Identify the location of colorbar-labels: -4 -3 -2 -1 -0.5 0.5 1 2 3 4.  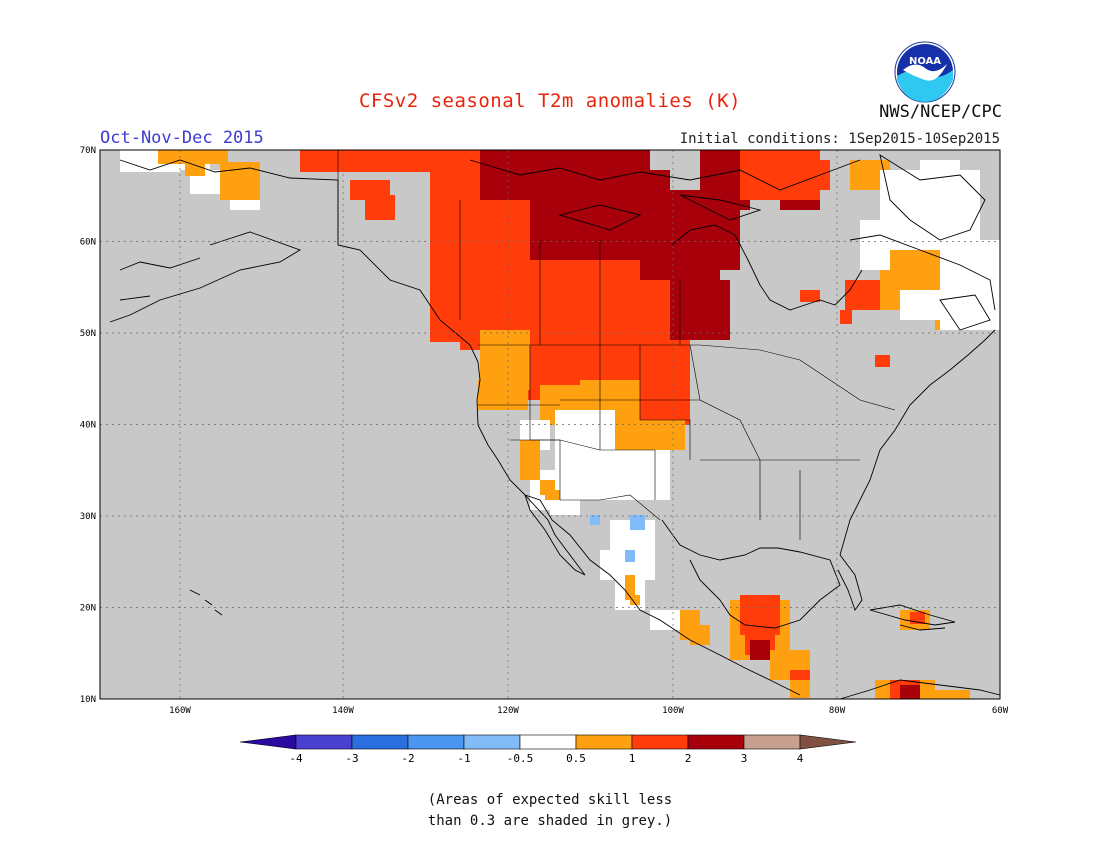
(546, 758).